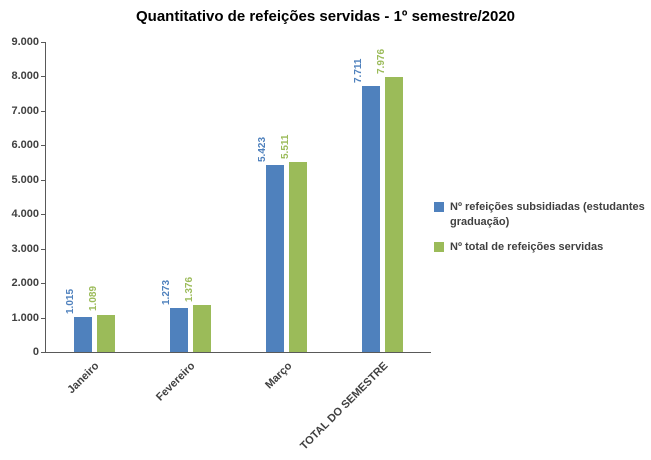 The height and width of the screenshot is (460, 651). What do you see at coordinates (178, 330) in the screenshot?
I see `bar-series1-cat2` at bounding box center [178, 330].